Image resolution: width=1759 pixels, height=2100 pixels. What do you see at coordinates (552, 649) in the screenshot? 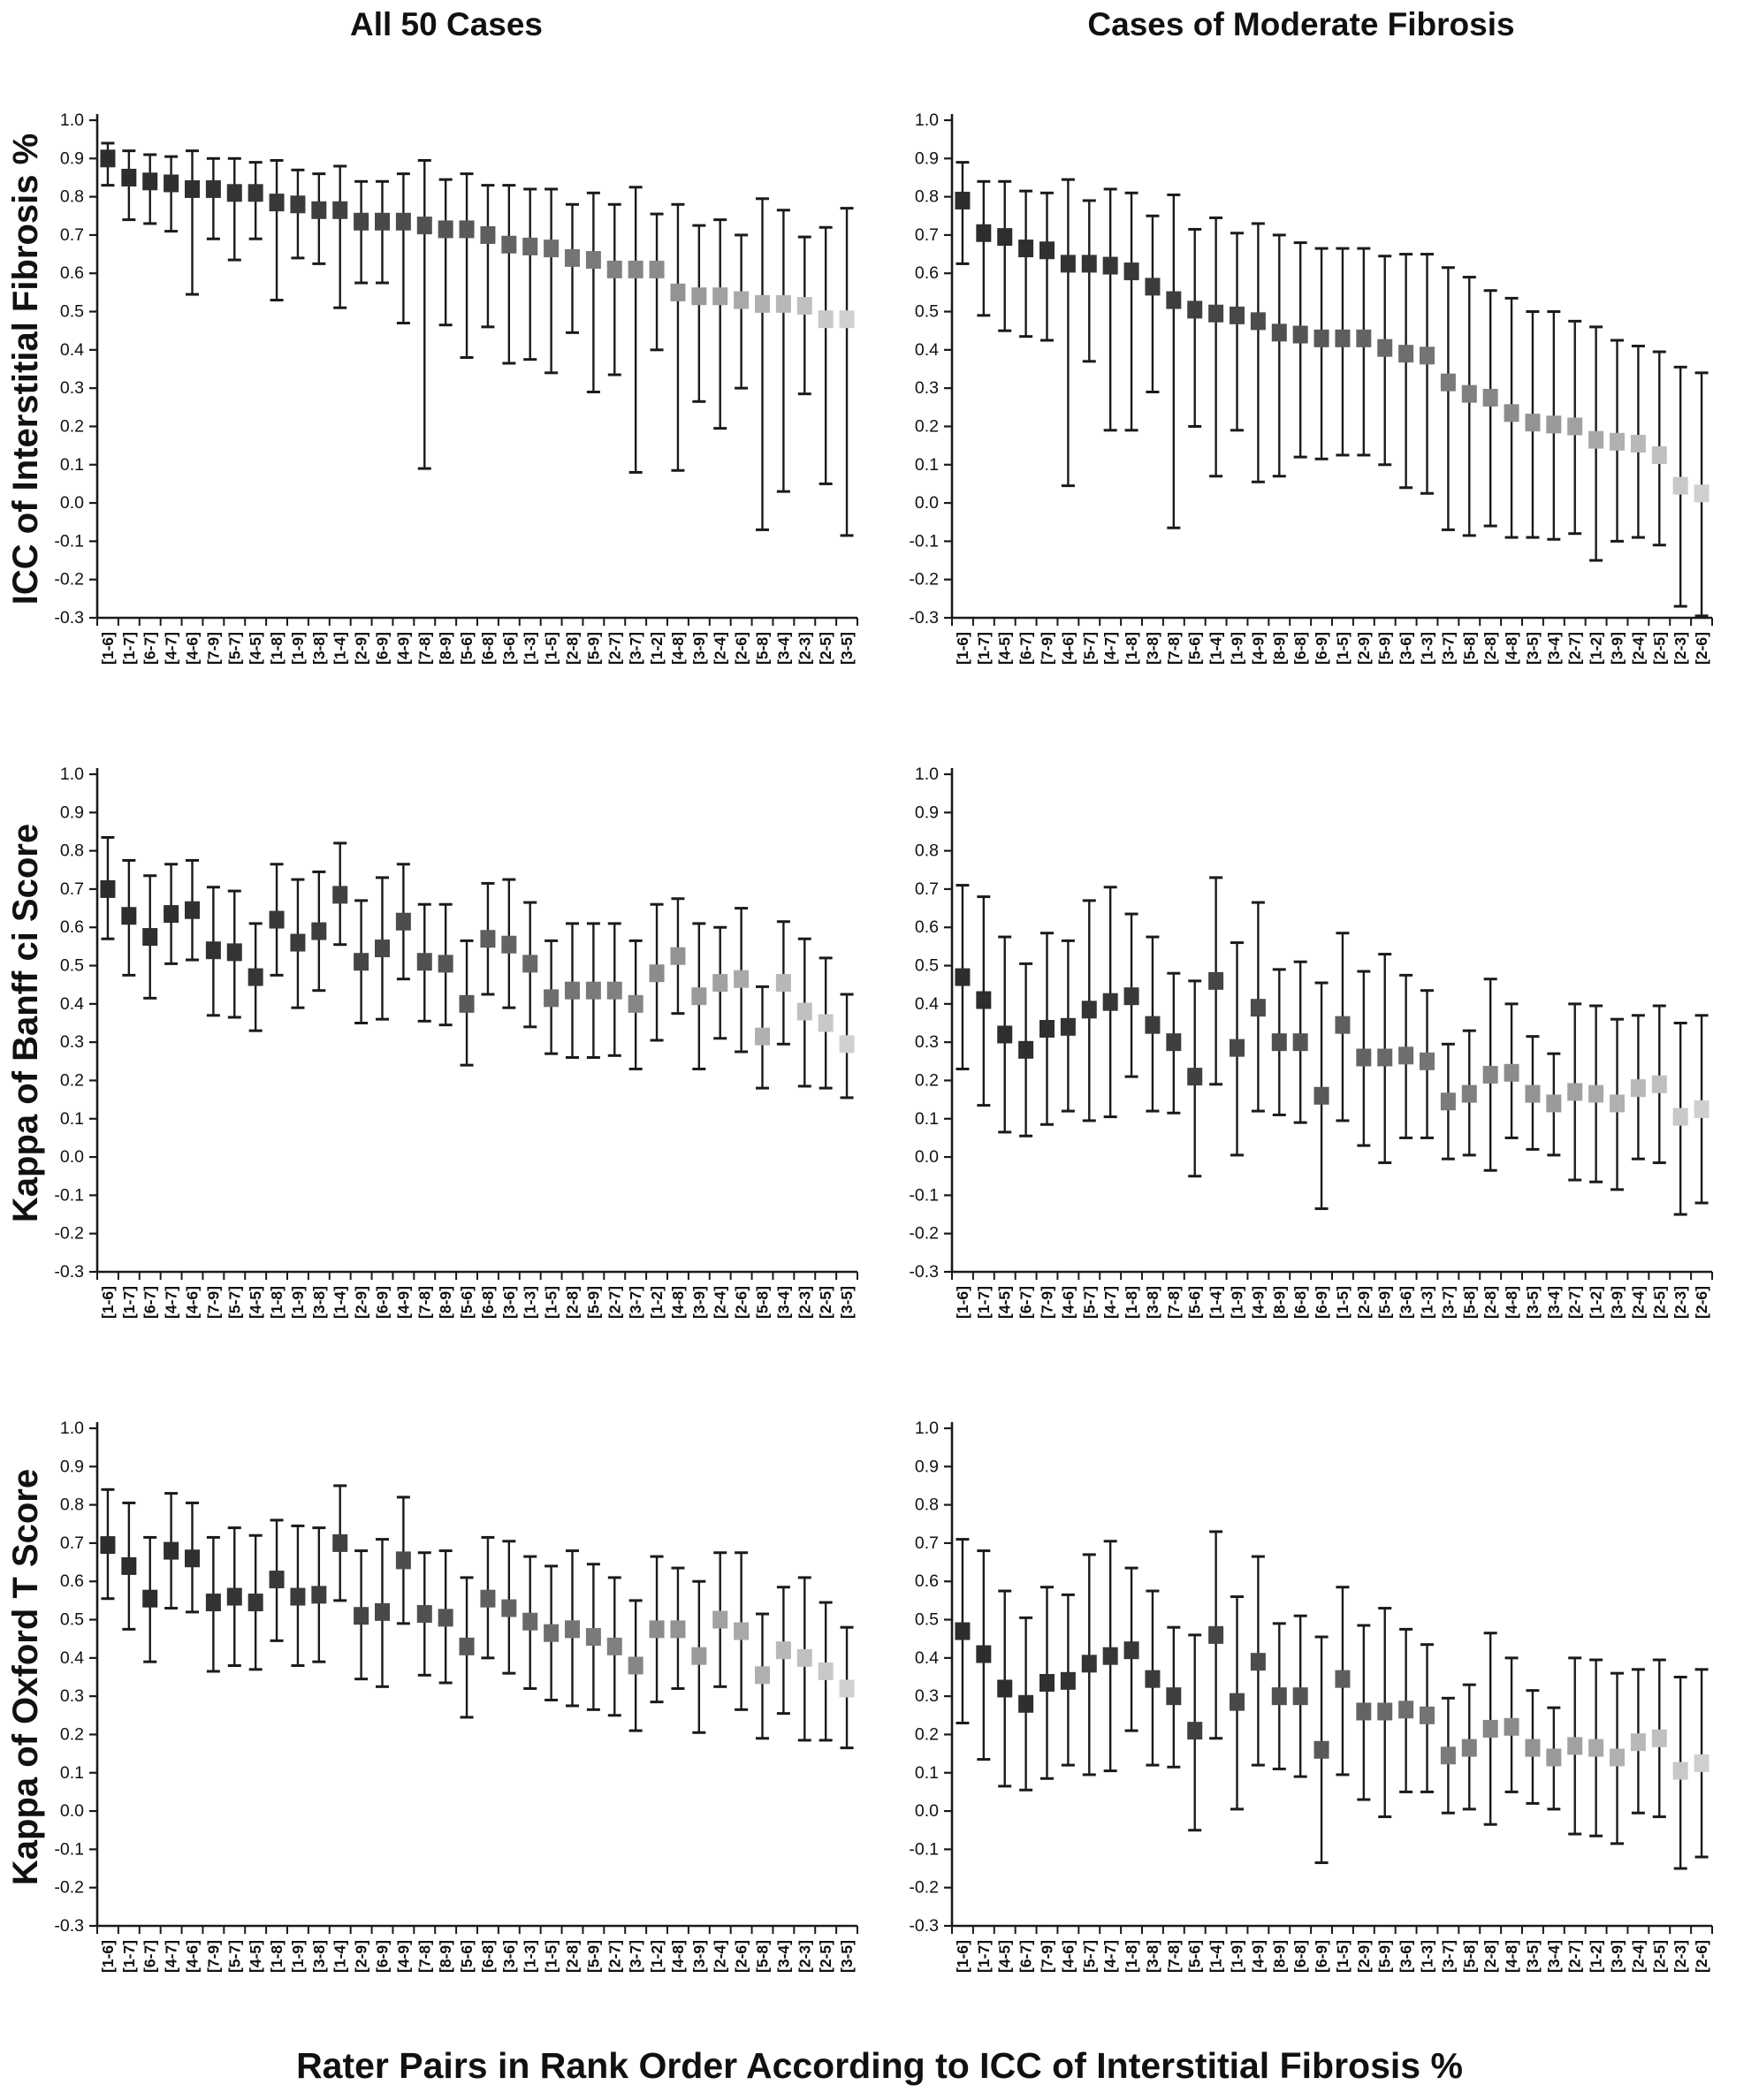
I see `x-tick-label: [1-5]` at bounding box center [552, 649].